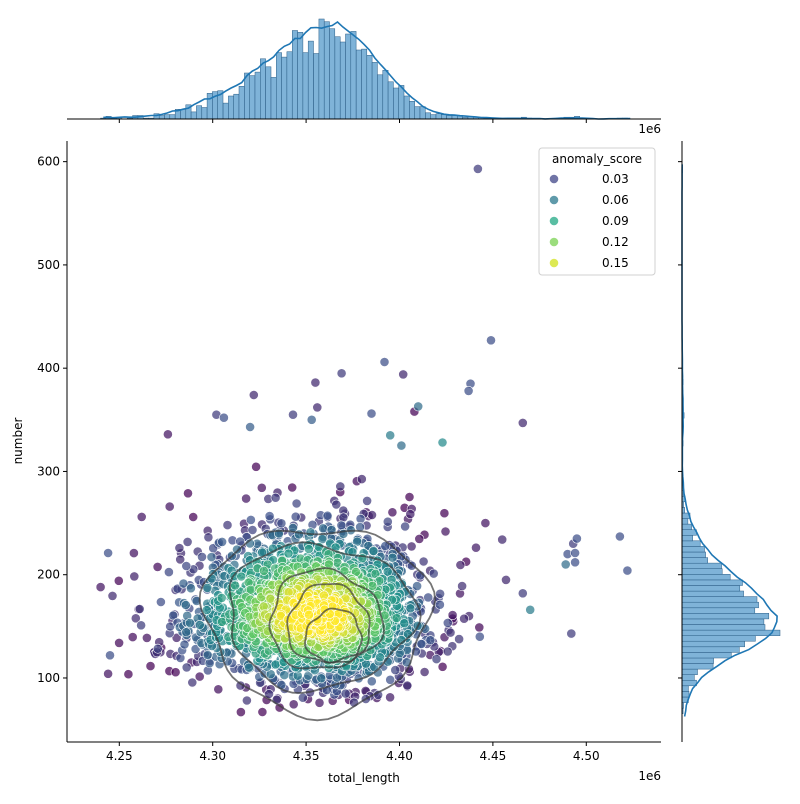 The width and height of the screenshot is (800, 804). I want to click on legend-frame, so click(597, 211).